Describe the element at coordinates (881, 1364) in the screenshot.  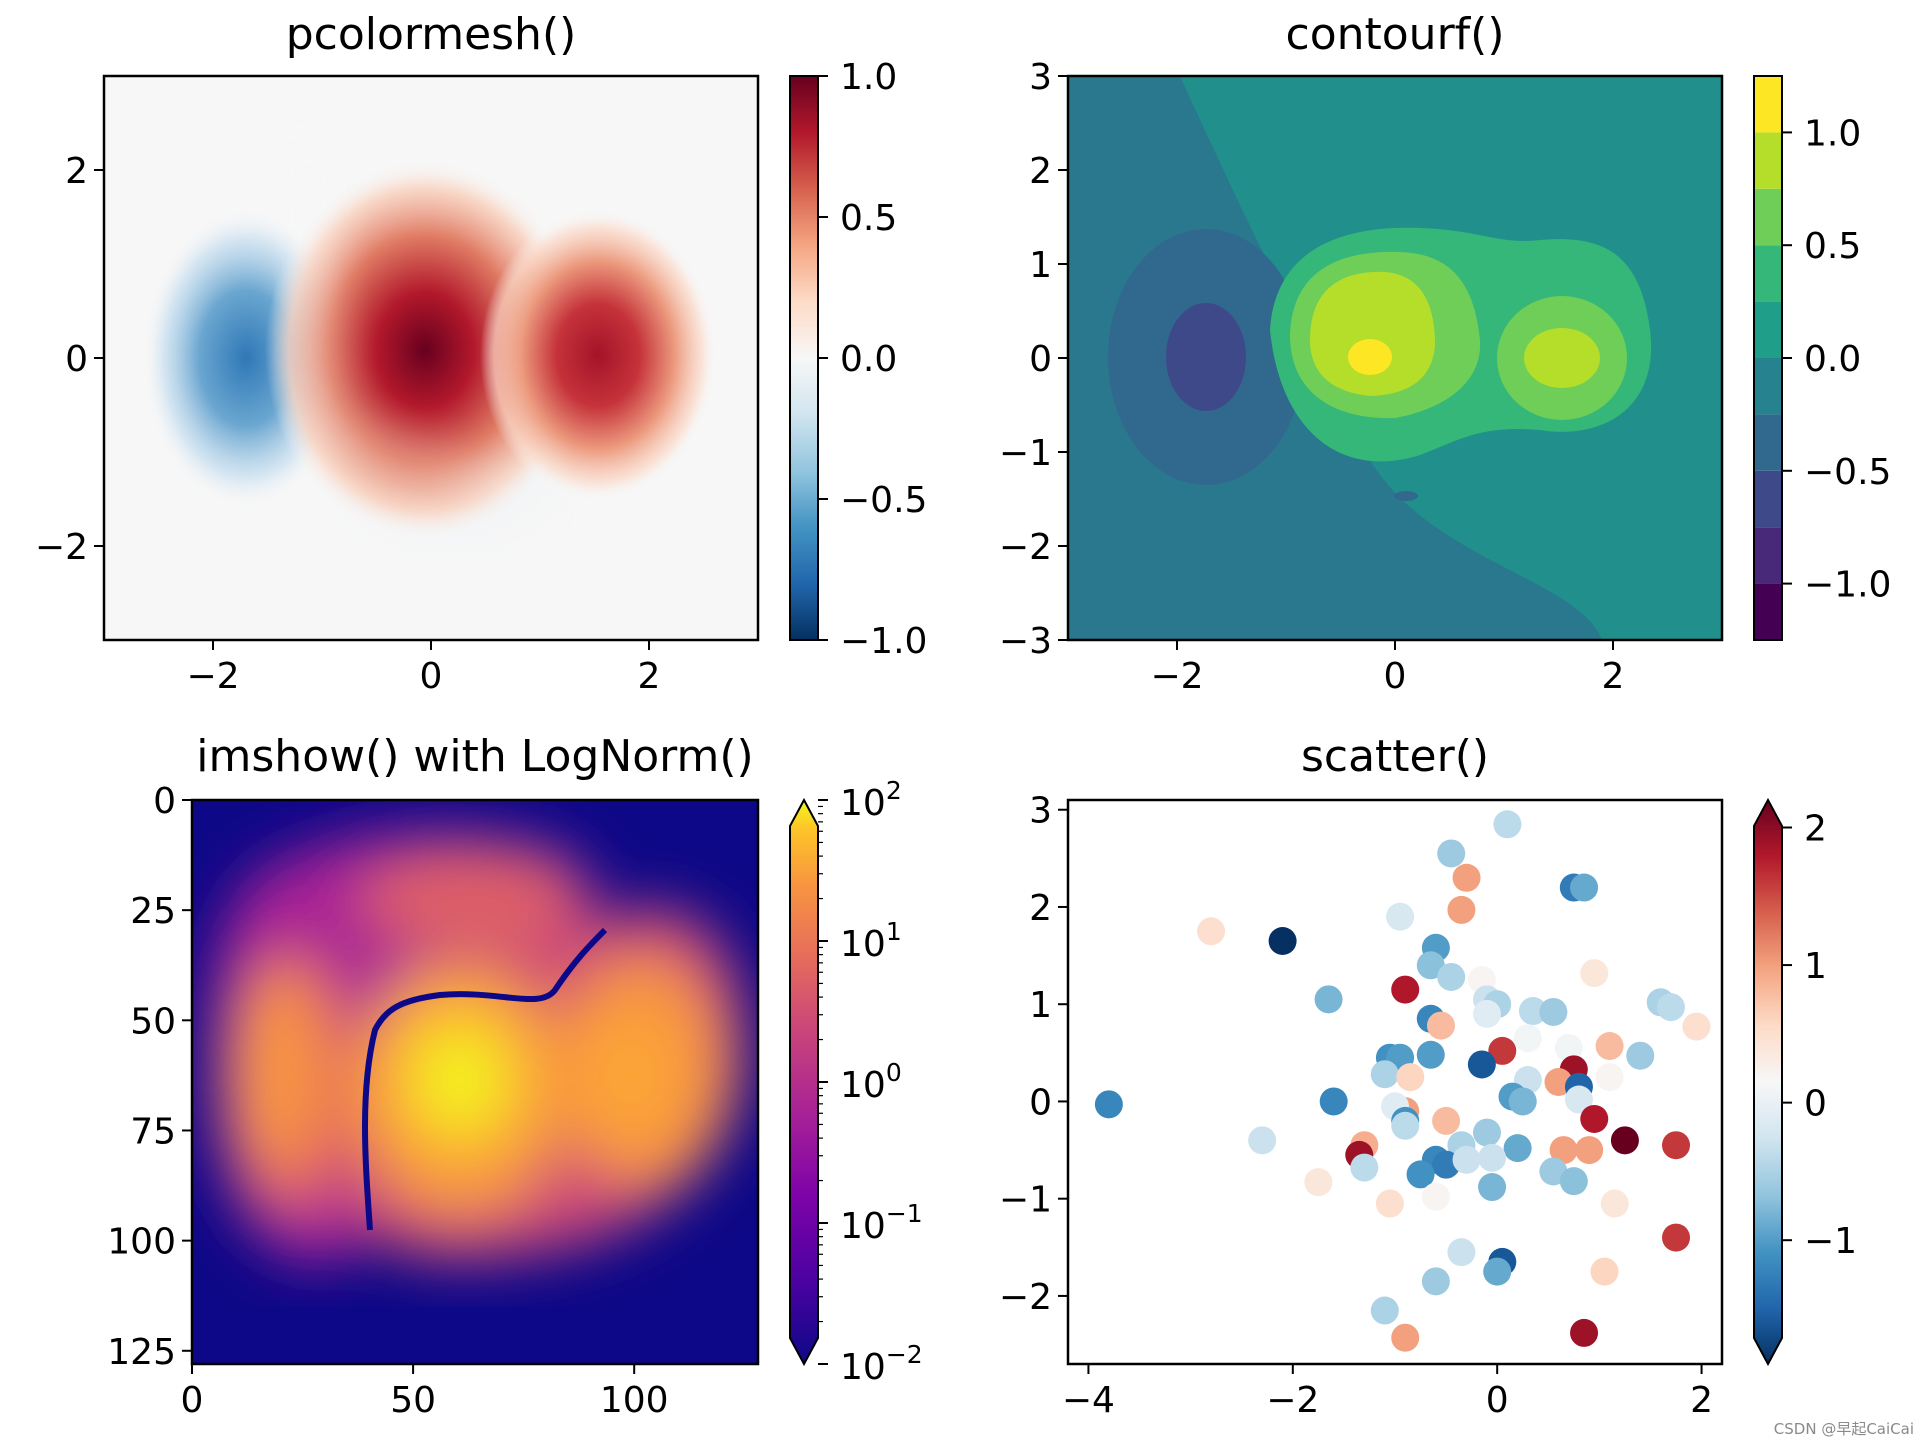
I see `colorbar-tick-label: 10⁻²` at that location.